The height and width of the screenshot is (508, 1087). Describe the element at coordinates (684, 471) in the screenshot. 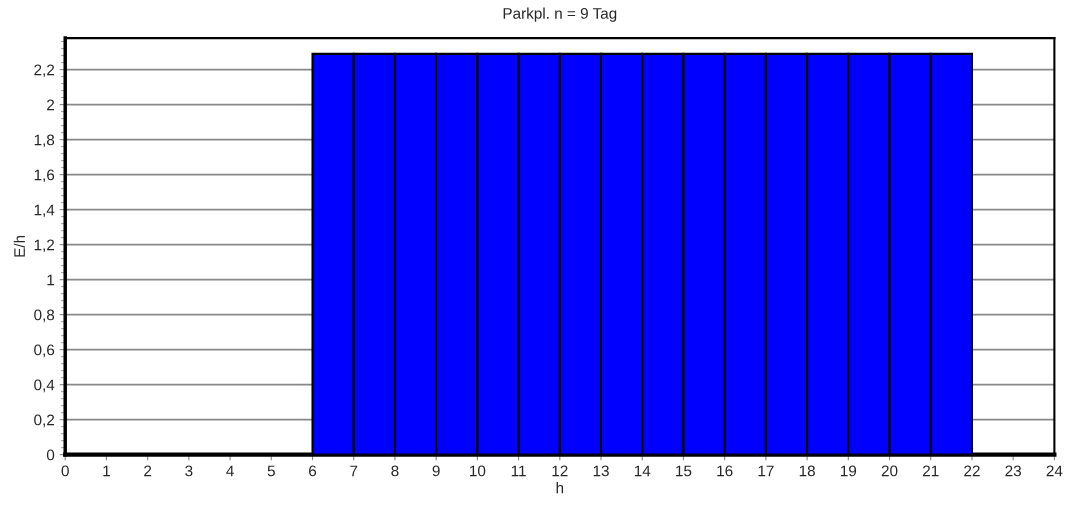

I see `x-tick-label: 15` at that location.